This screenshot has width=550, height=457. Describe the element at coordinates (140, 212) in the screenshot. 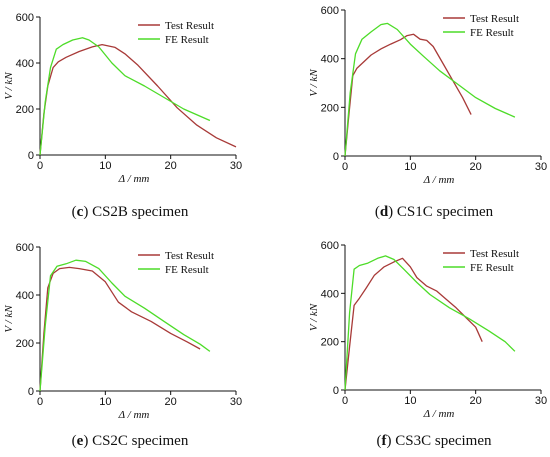

I see `caption-text: CS2B specimen` at that location.